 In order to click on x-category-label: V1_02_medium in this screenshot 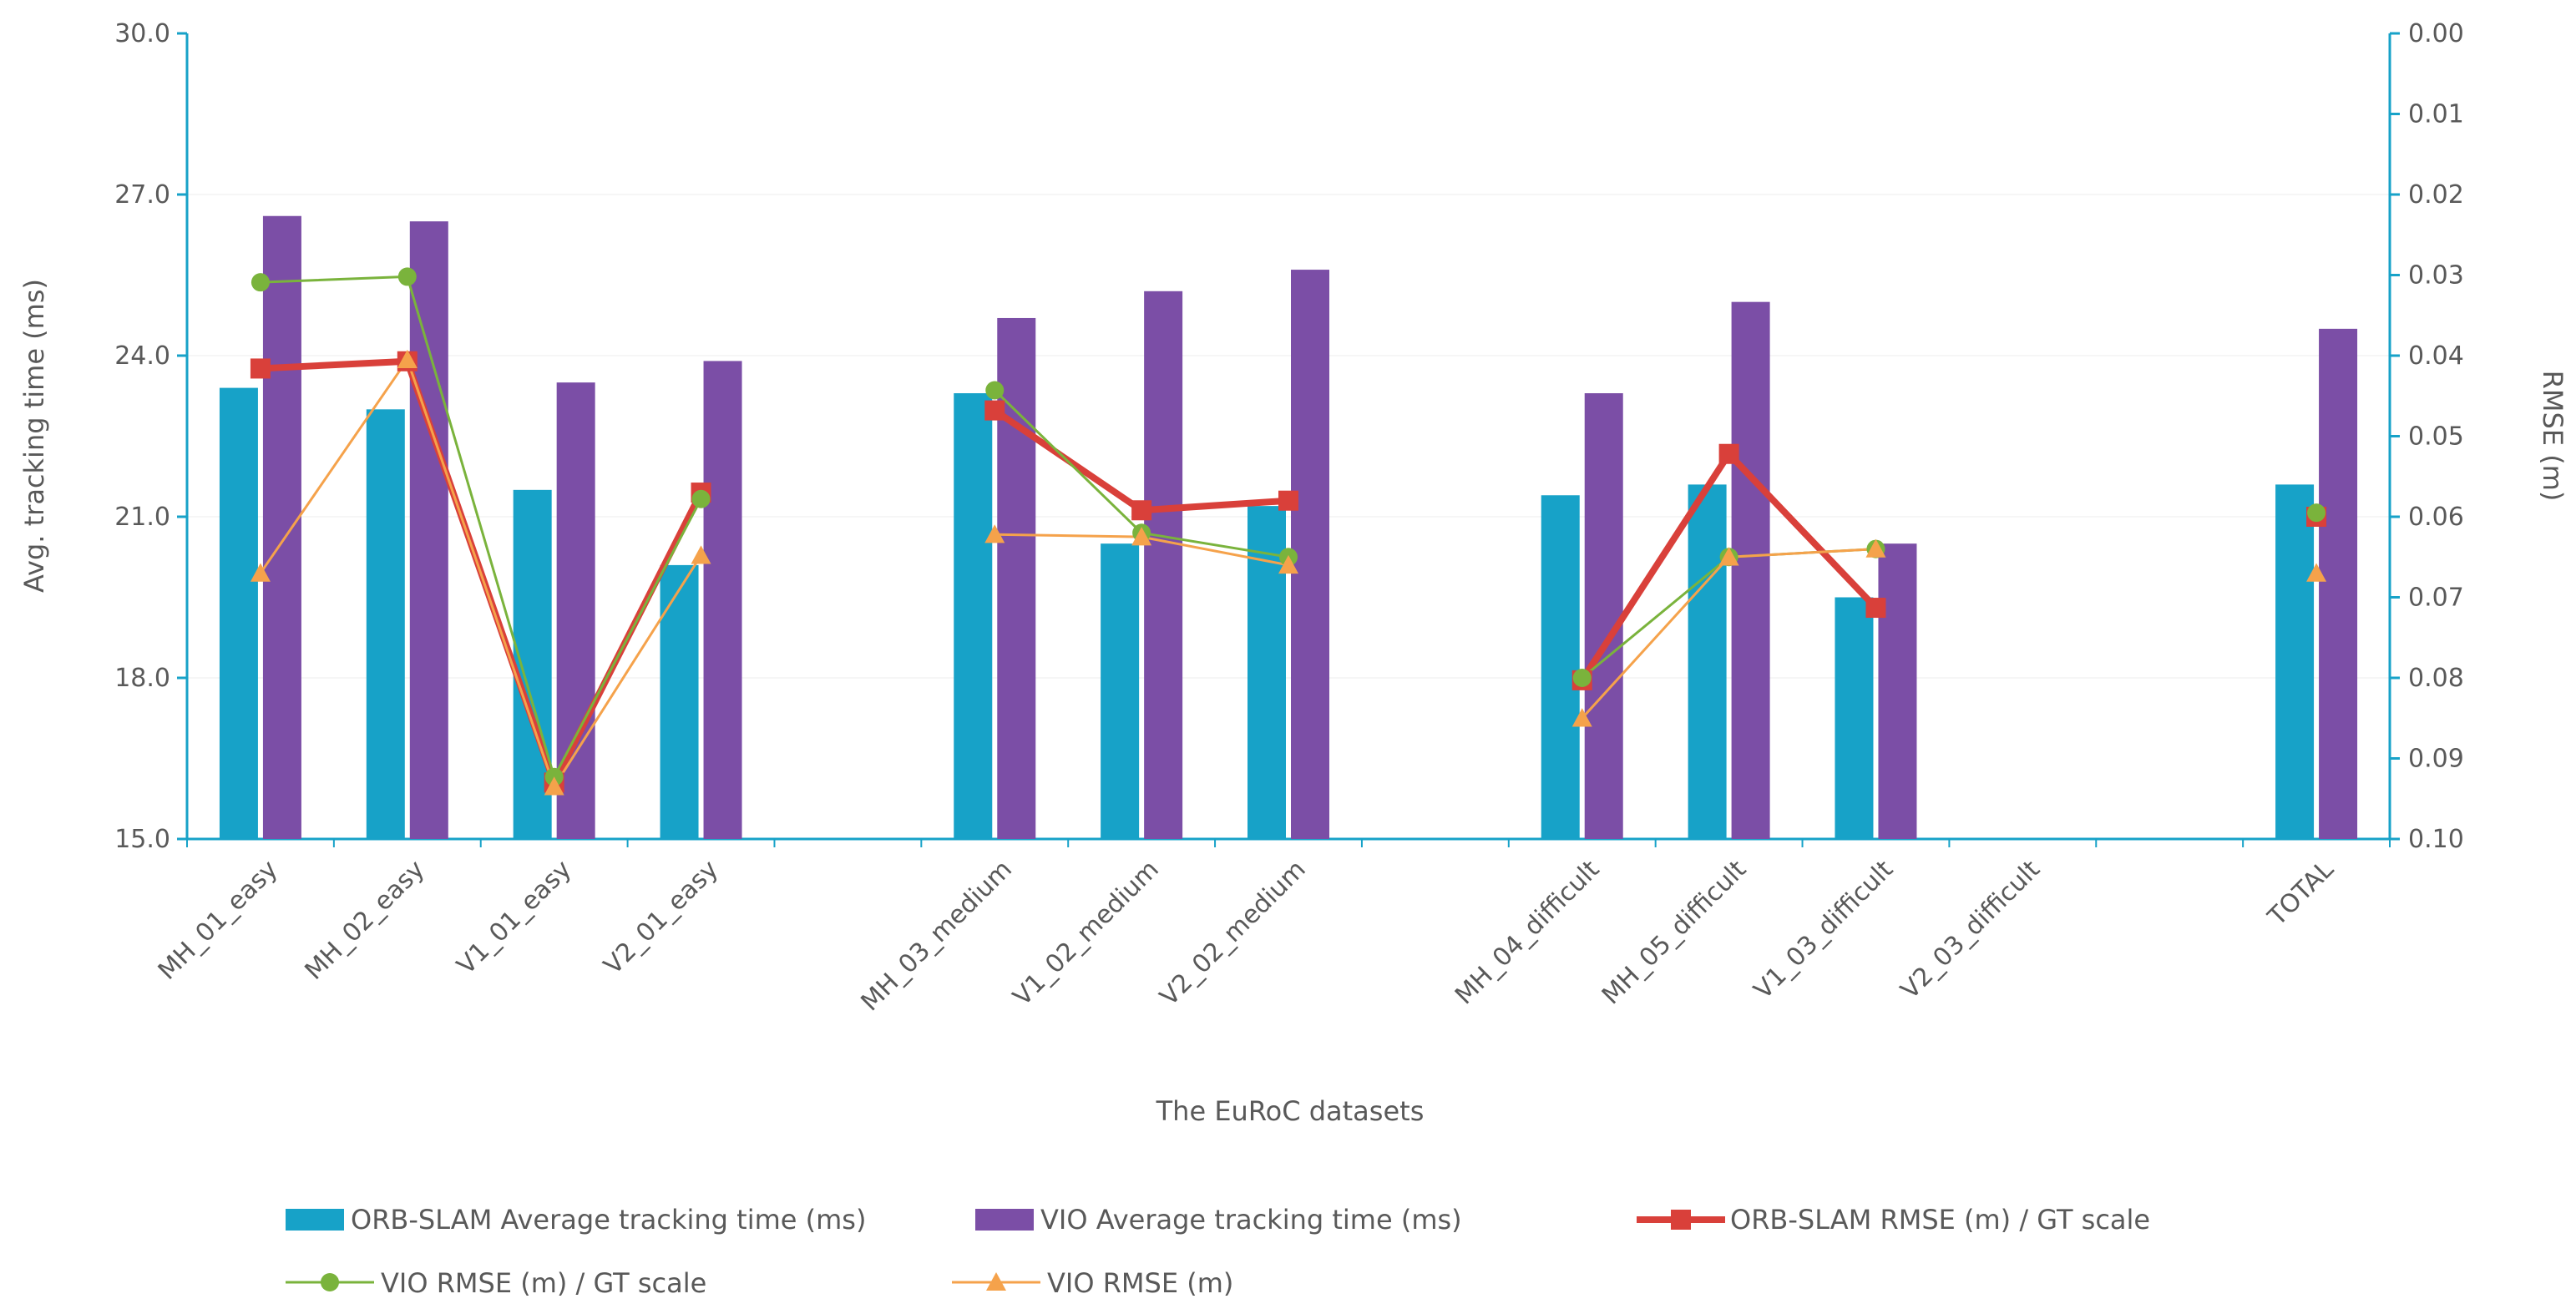, I will do `click(1086, 934)`.